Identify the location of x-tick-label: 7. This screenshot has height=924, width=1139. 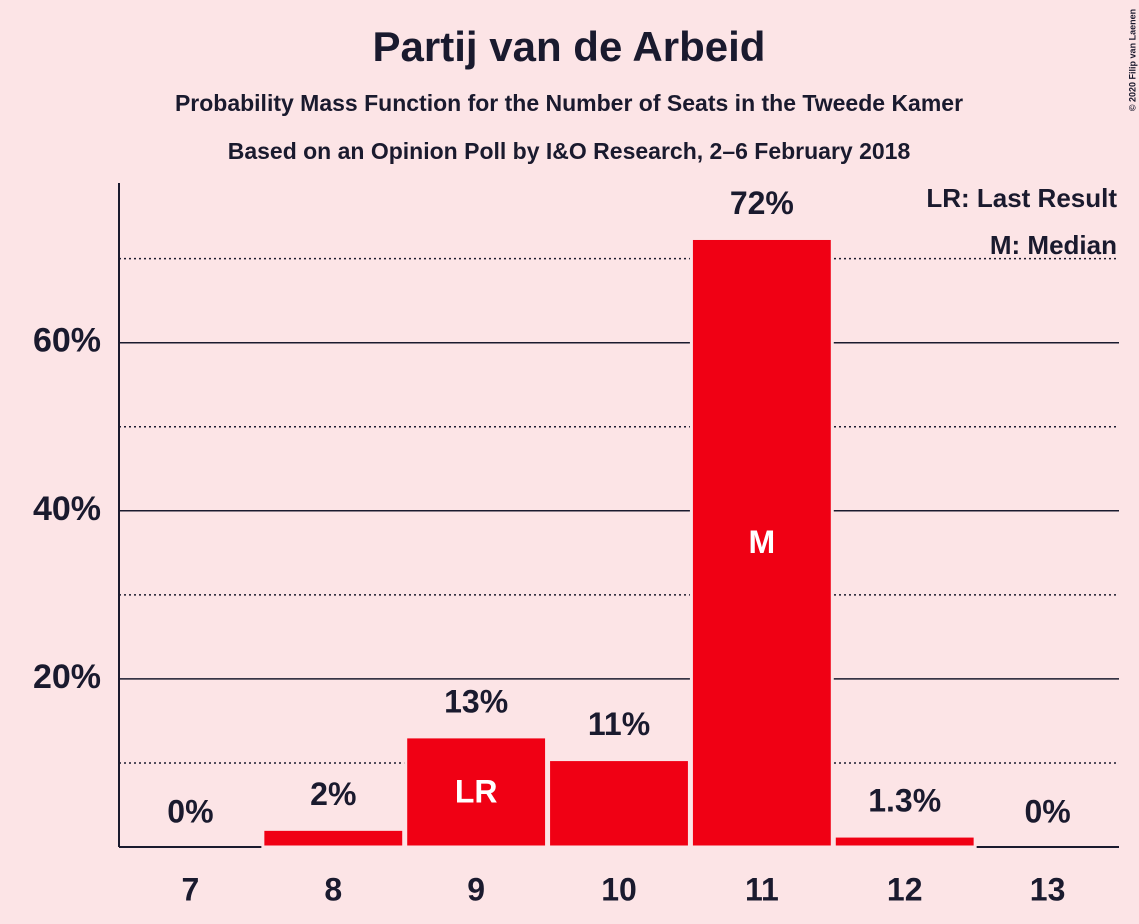
(191, 889).